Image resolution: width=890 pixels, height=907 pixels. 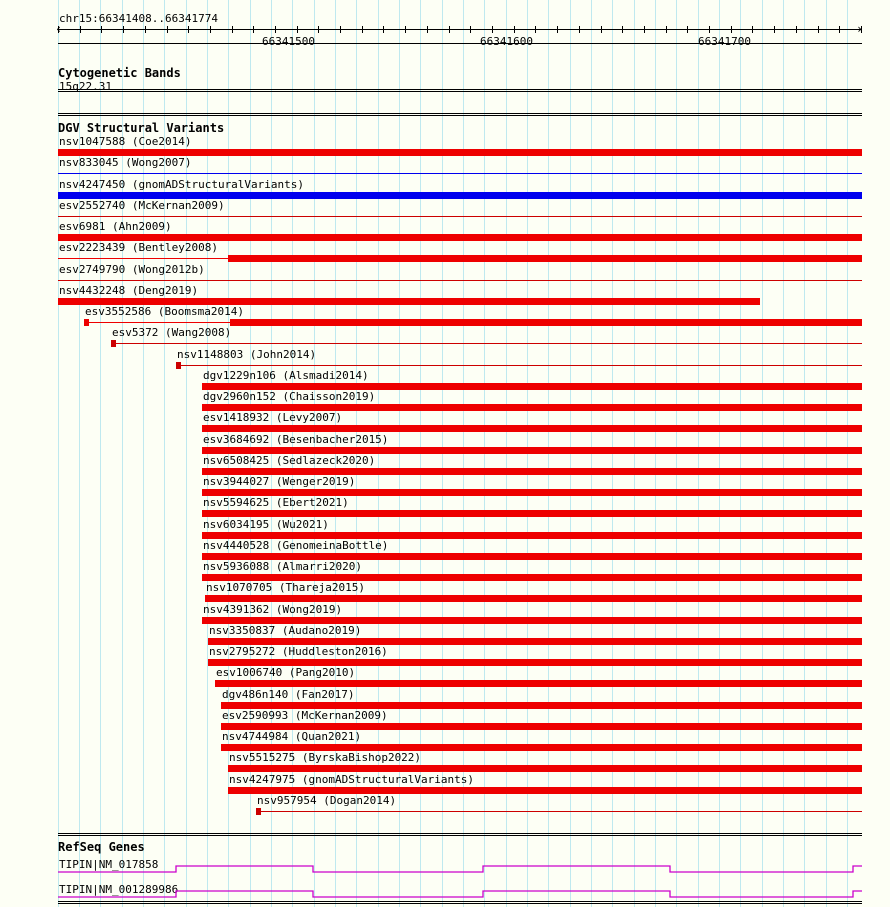 What do you see at coordinates (325, 757) in the screenshot?
I see `dgv-variant-label: nsv5515275 (ByrskaBishop2022)` at bounding box center [325, 757].